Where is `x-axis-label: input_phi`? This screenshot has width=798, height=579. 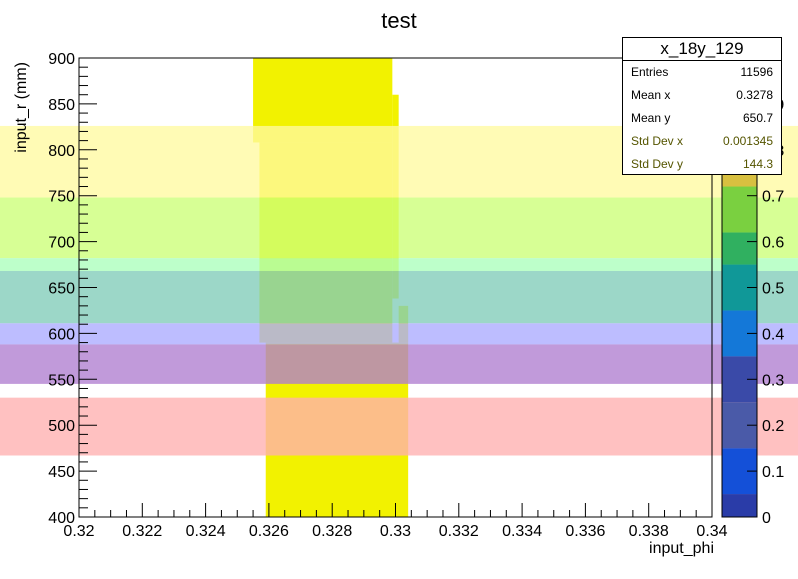
x-axis-label: input_phi is located at coordinates (681, 548).